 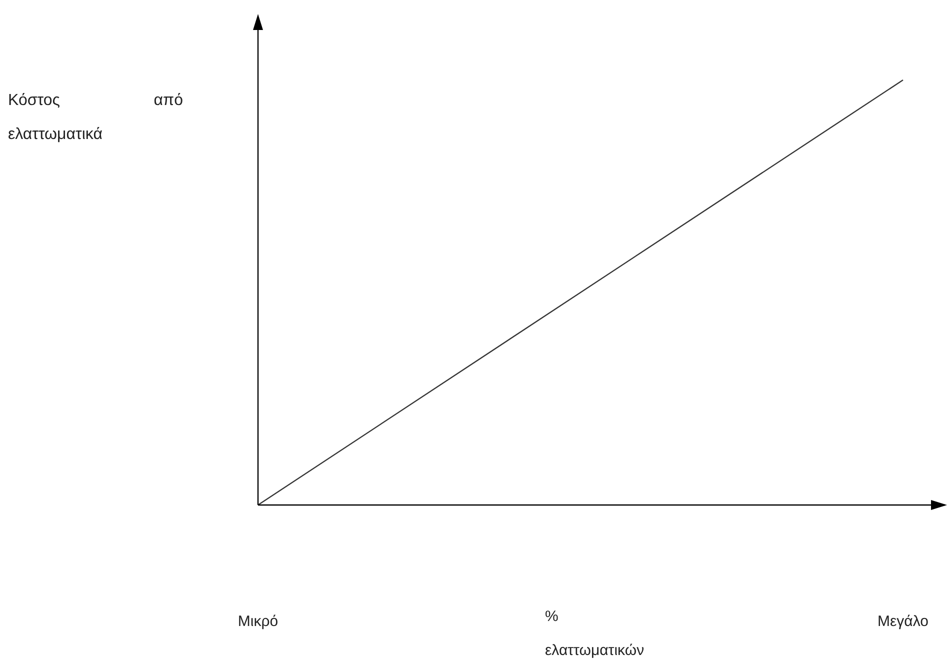 What do you see at coordinates (594, 634) in the screenshot?
I see `x-axis-title: % ελαττωματικών` at bounding box center [594, 634].